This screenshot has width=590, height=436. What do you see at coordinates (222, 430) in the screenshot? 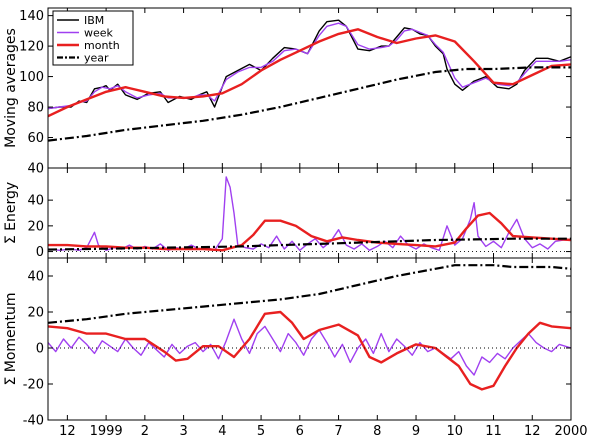
I see `x-tick-label: 4` at bounding box center [222, 430].